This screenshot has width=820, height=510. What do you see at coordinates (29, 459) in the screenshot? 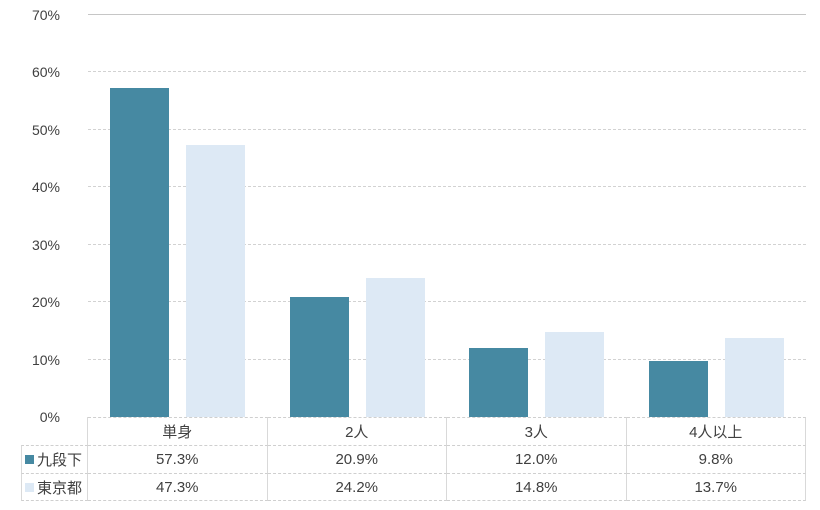
I see `series1-legend-marker-icon` at bounding box center [29, 459].